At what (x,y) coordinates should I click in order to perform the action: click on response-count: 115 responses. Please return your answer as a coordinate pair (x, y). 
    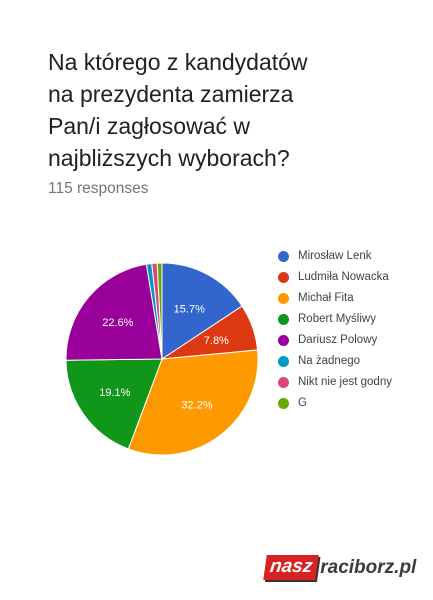
    Looking at the image, I should click on (98, 188).